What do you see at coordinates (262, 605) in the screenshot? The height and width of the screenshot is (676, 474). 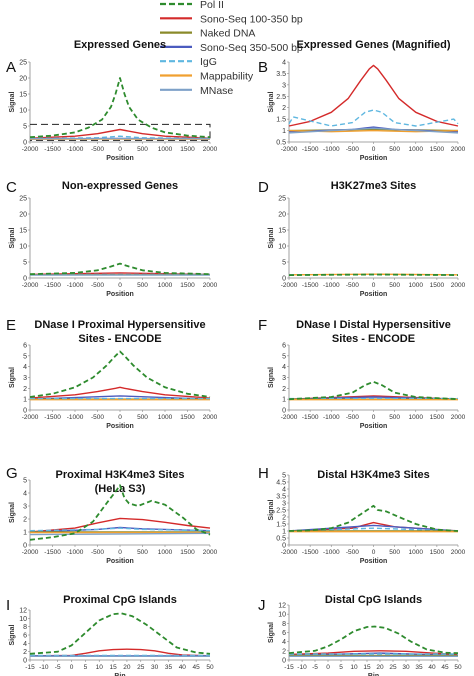 I see `panel-letter: J` at bounding box center [262, 605].